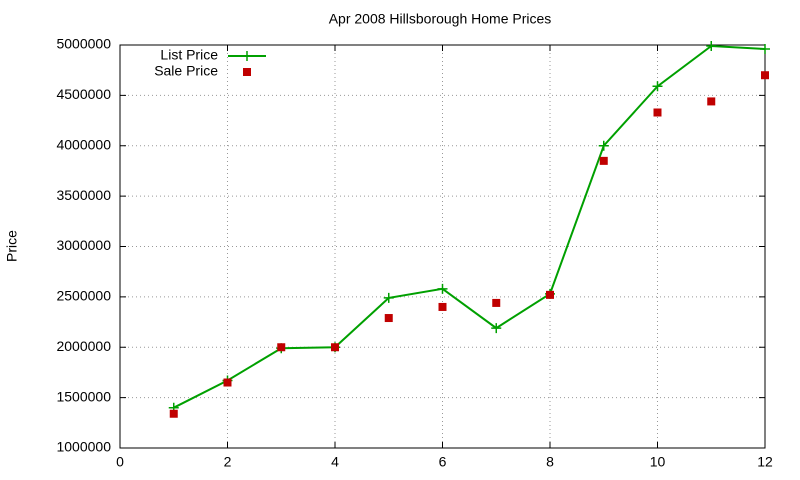 This screenshot has width=800, height=480. Describe the element at coordinates (120, 462) in the screenshot. I see `x-tick-label: 0` at that location.